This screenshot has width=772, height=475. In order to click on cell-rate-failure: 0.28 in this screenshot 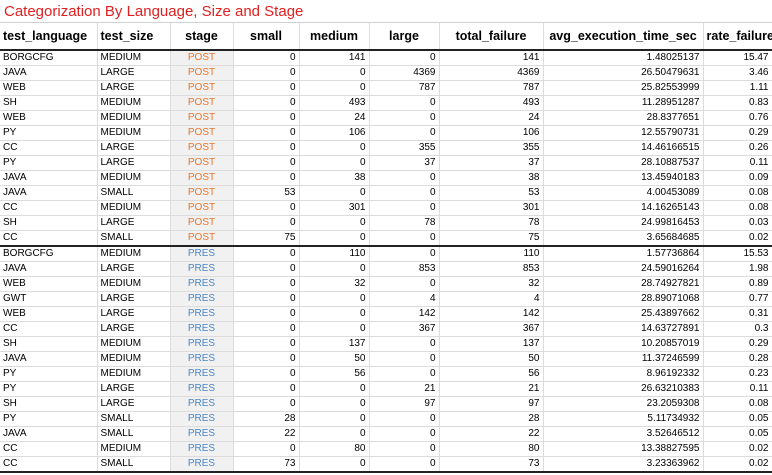, I will do `click(737, 359)`.